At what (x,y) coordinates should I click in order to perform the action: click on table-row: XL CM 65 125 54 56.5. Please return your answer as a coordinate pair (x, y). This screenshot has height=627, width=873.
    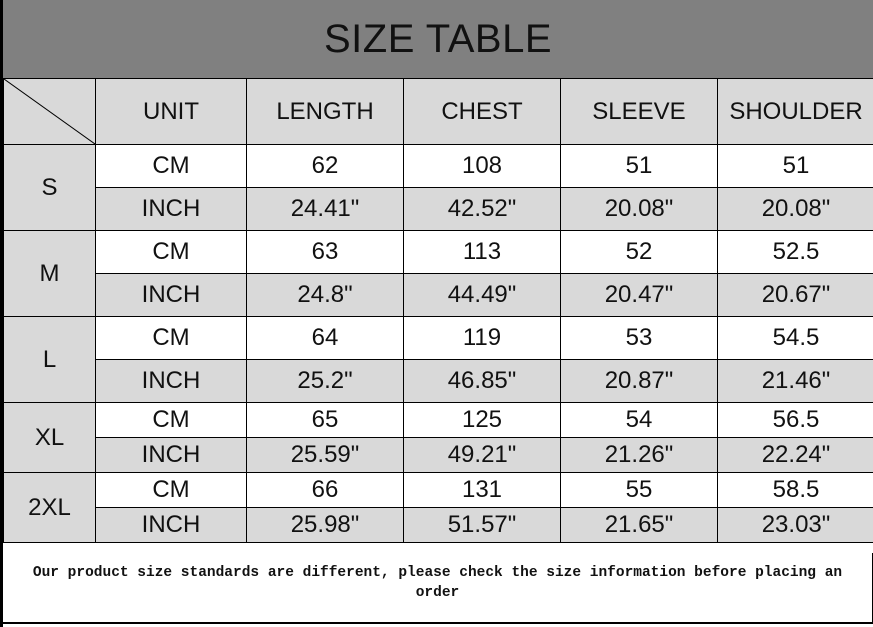
    Looking at the image, I should click on (438, 437).